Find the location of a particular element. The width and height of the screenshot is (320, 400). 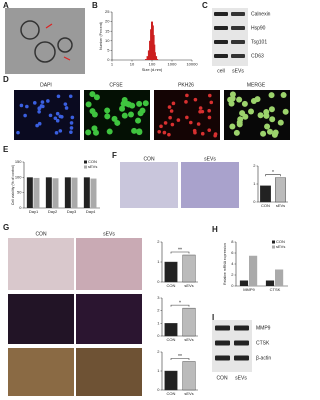

group-label: CON is located at coordinates (149, 159).